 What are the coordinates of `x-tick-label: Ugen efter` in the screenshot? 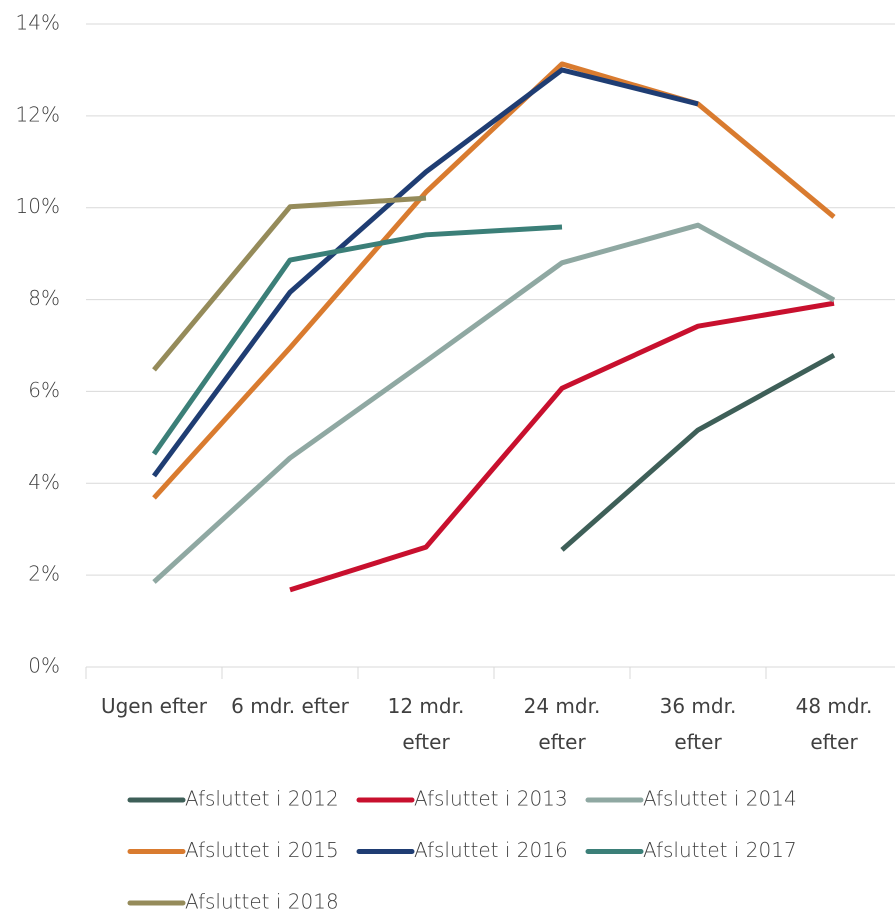 It's located at (154, 706).